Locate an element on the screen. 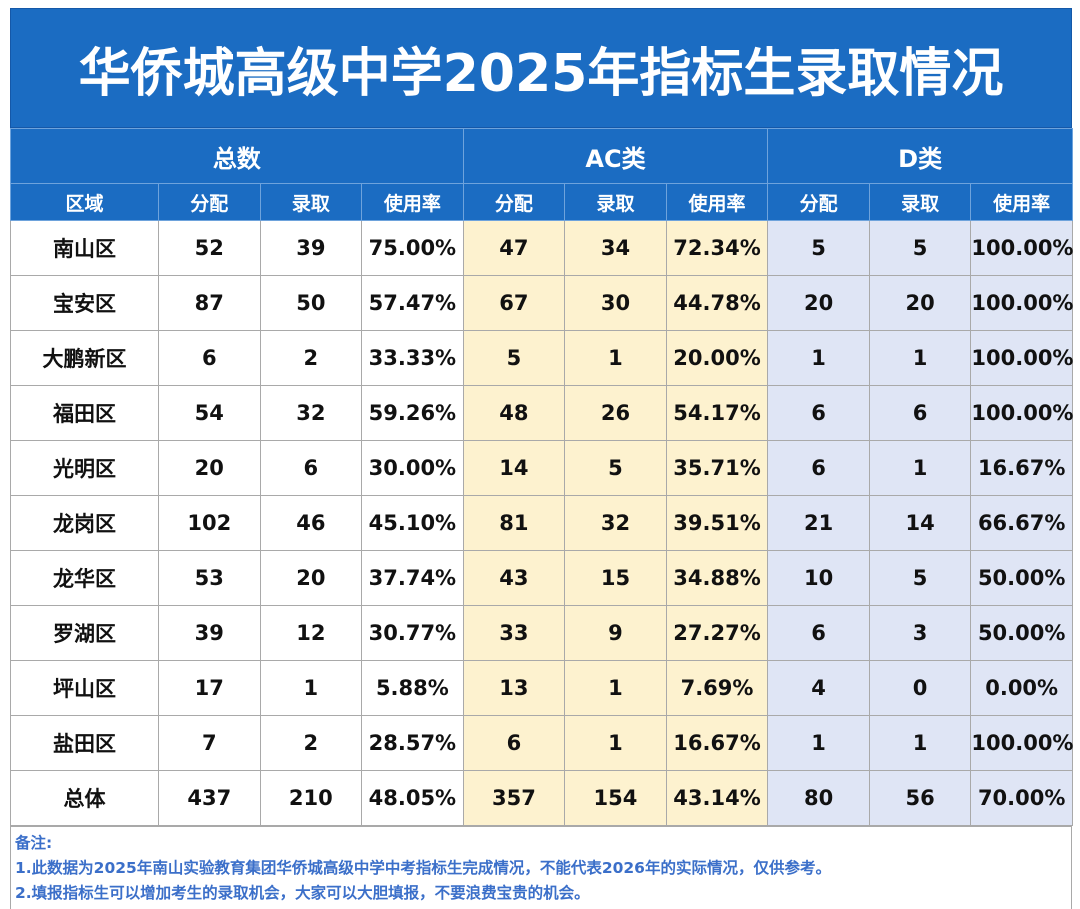  cell: 27.27% is located at coordinates (717, 633).